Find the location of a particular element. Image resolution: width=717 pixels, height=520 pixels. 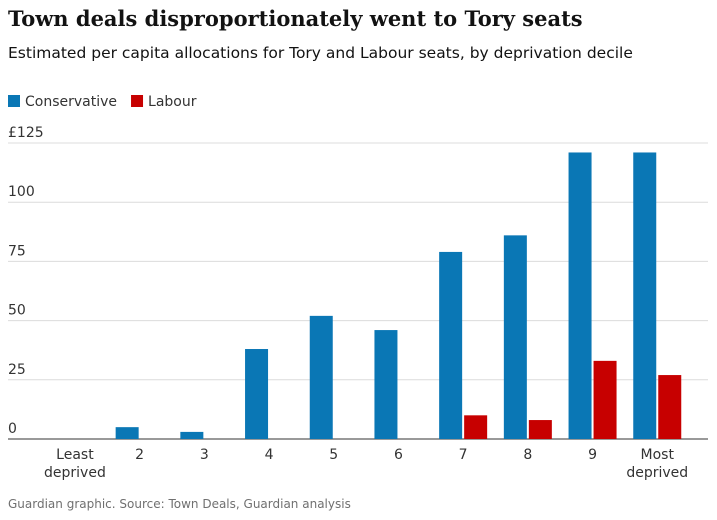

x-tick-label: Most deprived is located at coordinates (657, 464).